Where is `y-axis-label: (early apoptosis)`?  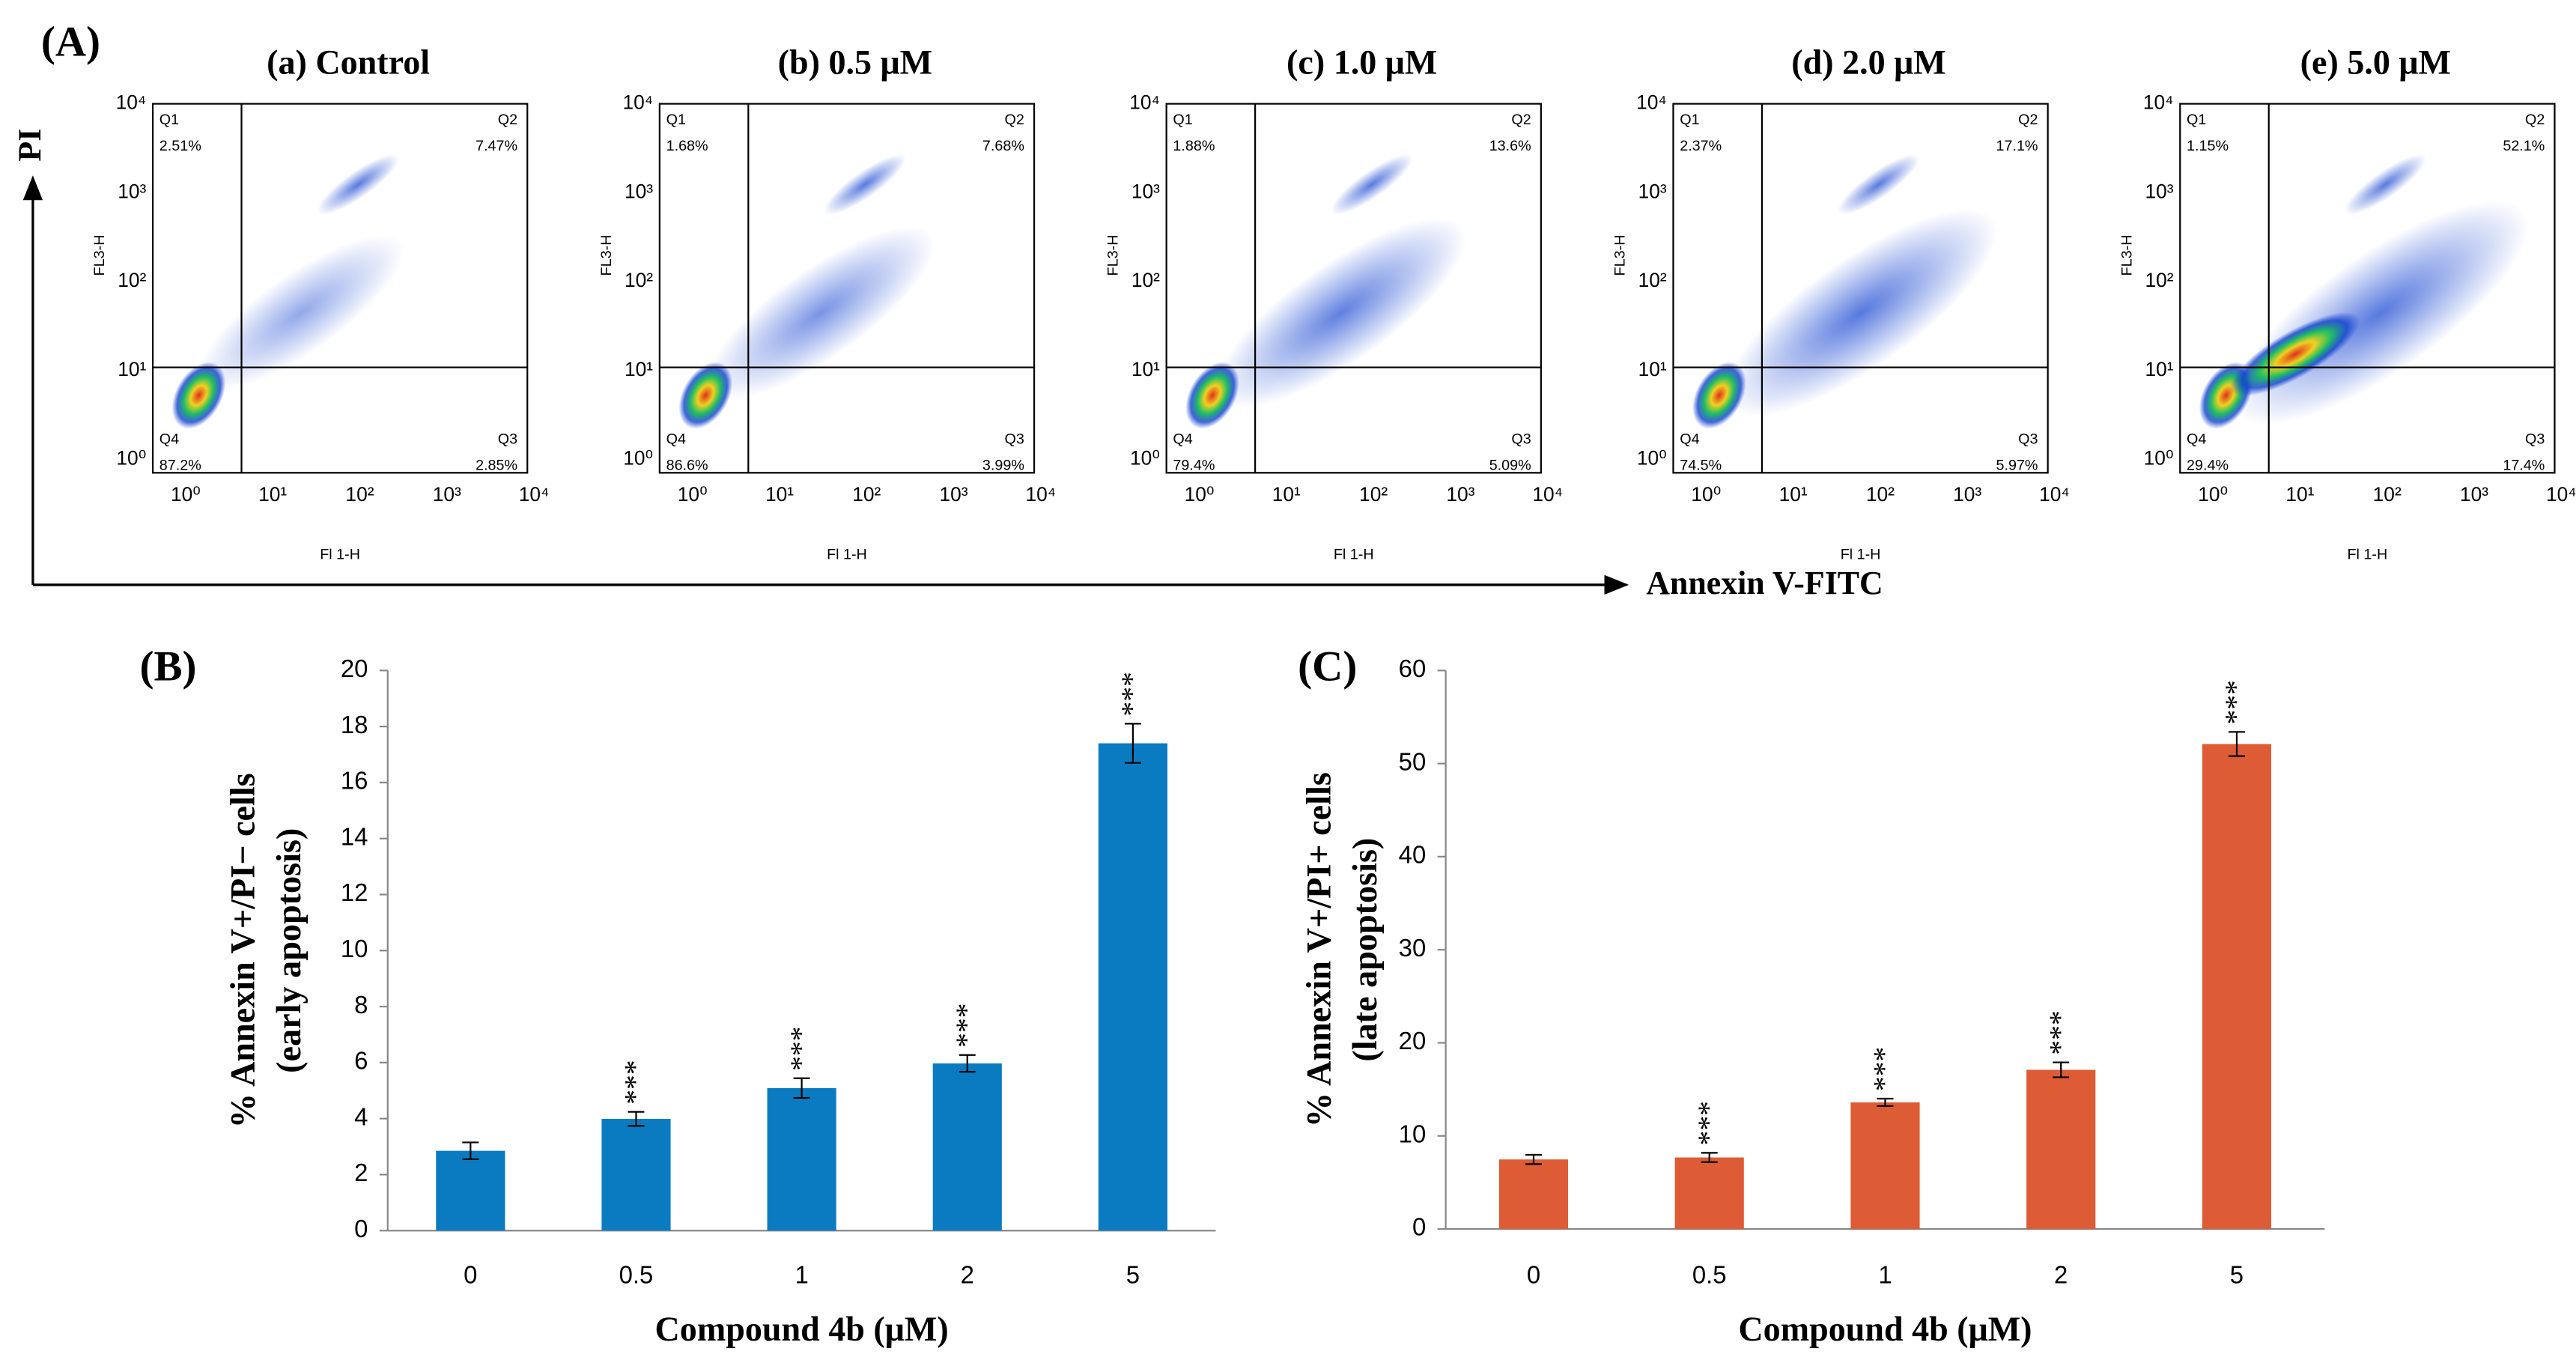 y-axis-label: (early apoptosis) is located at coordinates (289, 951).